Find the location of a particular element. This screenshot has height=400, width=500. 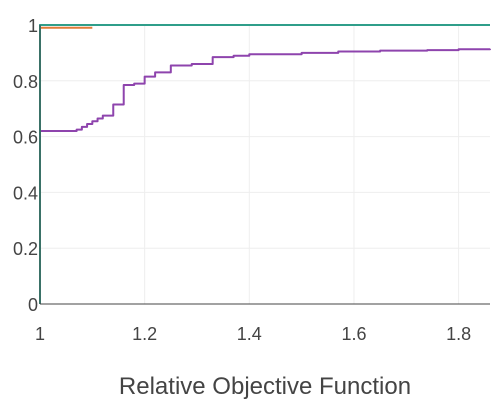

x-tick-label: 1.8 is located at coordinates (458, 334).